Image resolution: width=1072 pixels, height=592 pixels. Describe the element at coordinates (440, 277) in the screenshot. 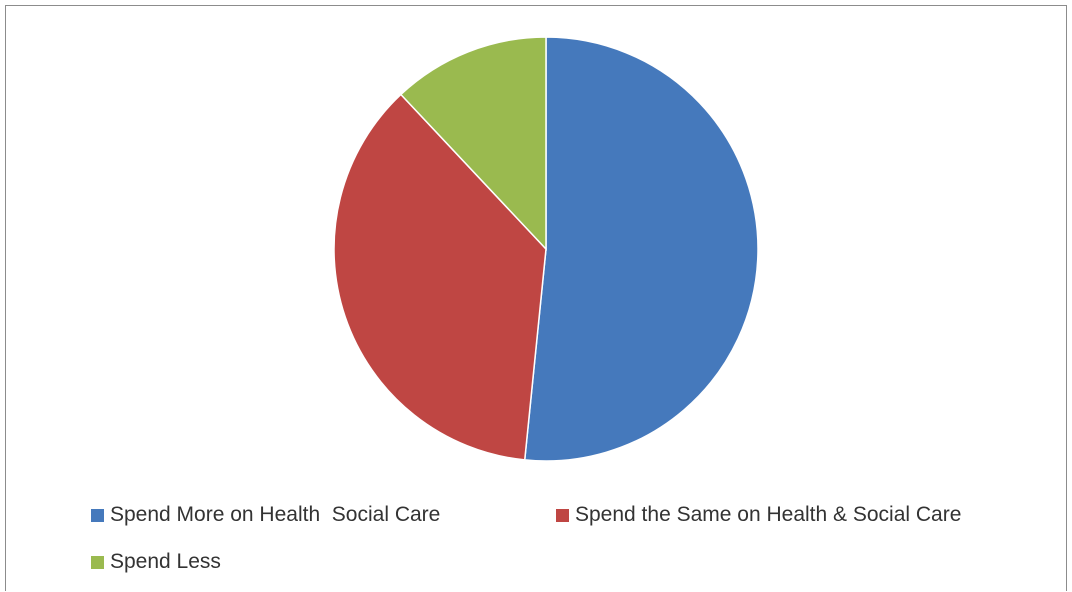

I see `pie-slice-spend-same` at that location.